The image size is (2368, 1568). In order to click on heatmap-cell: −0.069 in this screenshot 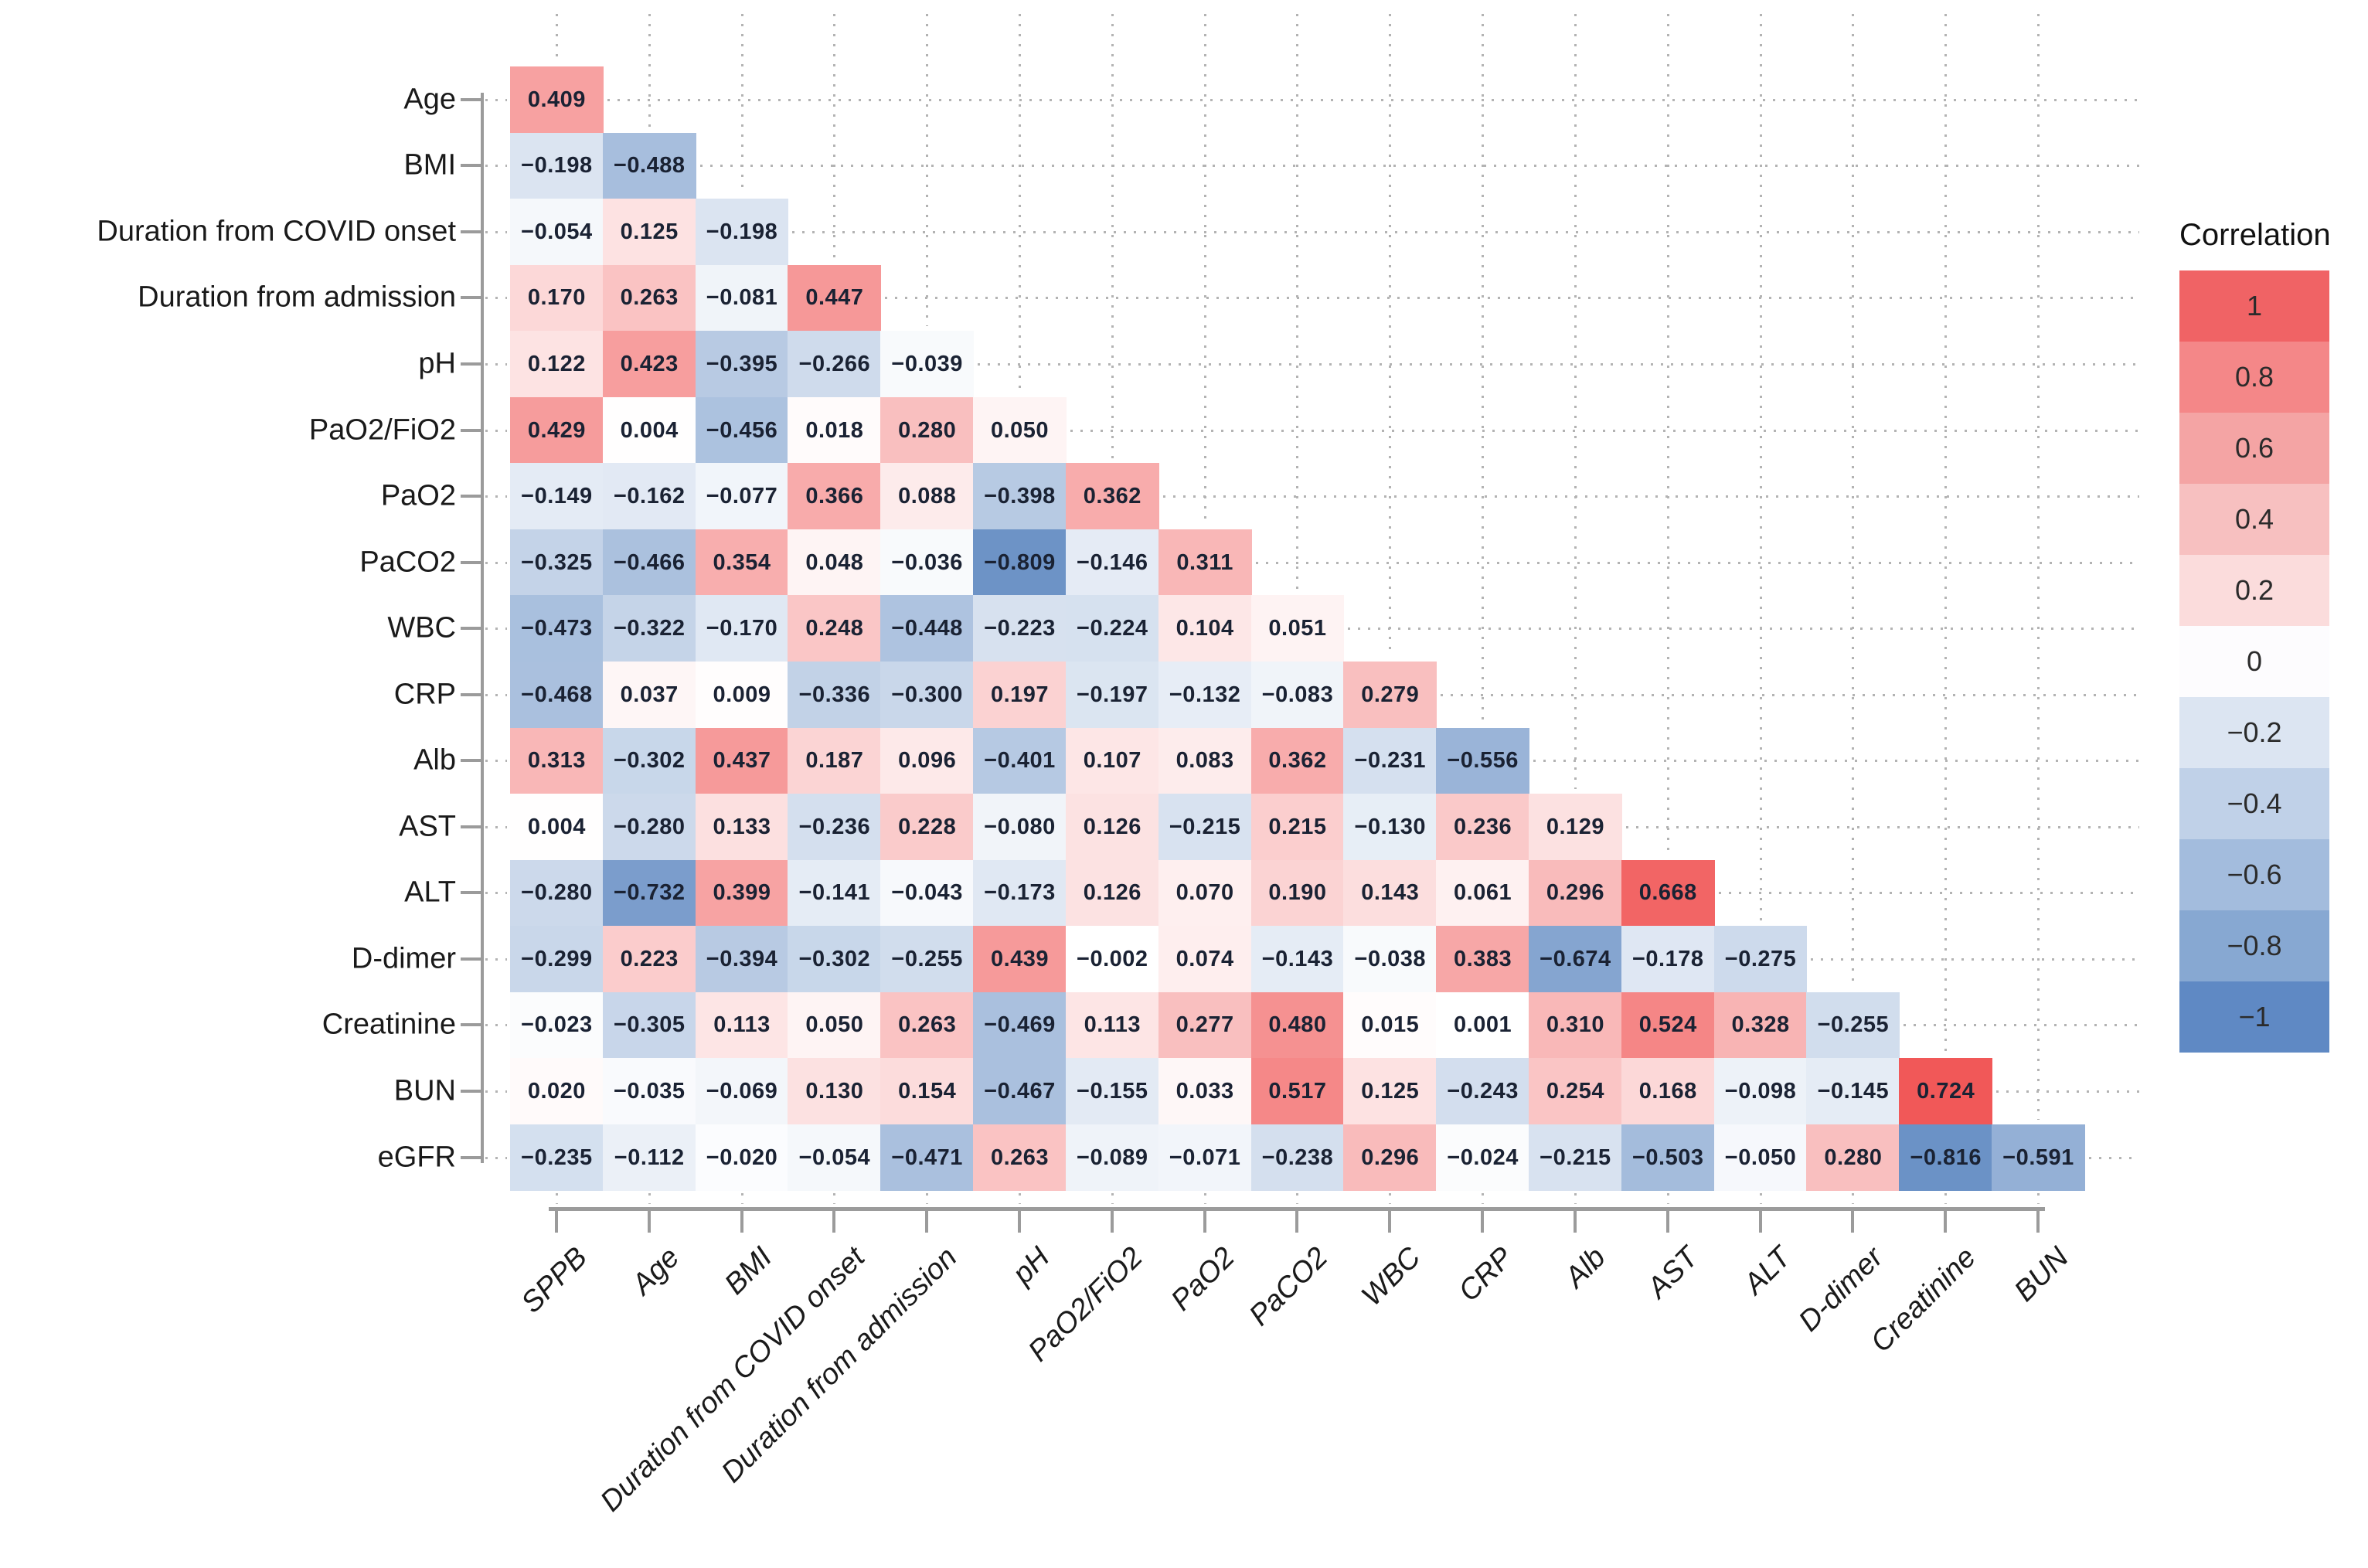, I will do `click(742, 1091)`.